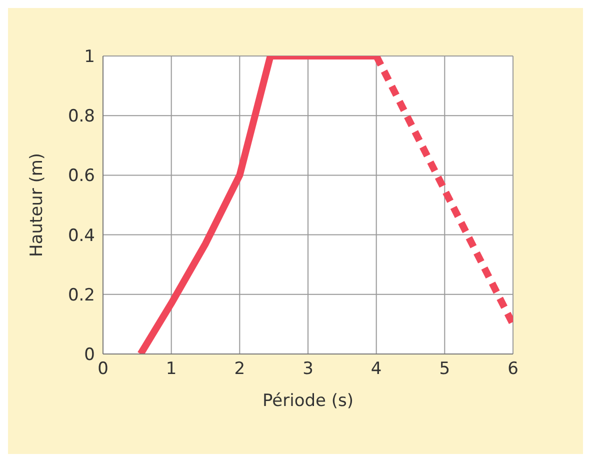 This screenshot has width=591, height=462. I want to click on y-tick-label: 0.4, so click(81, 236).